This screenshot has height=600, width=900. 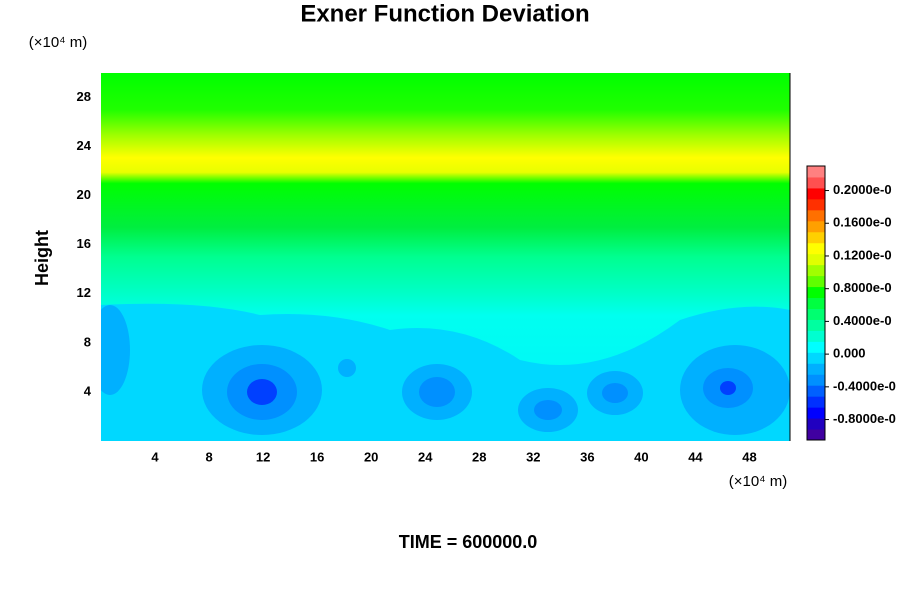 I want to click on x-tick-label: 16, so click(x=317, y=456).